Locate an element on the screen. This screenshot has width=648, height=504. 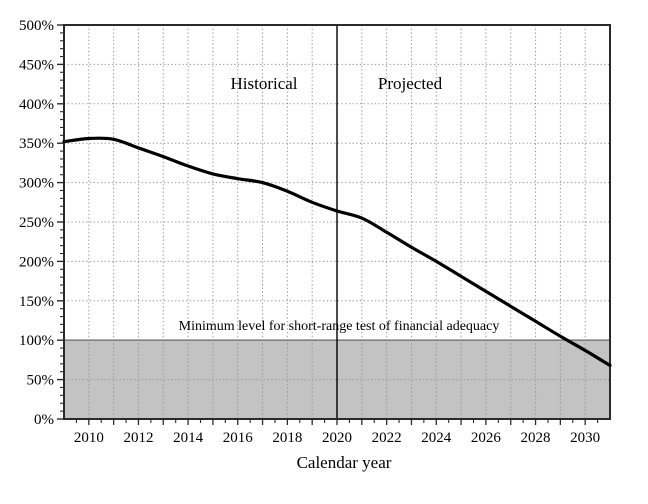
y-tick-label: 50% is located at coordinates (41, 381).